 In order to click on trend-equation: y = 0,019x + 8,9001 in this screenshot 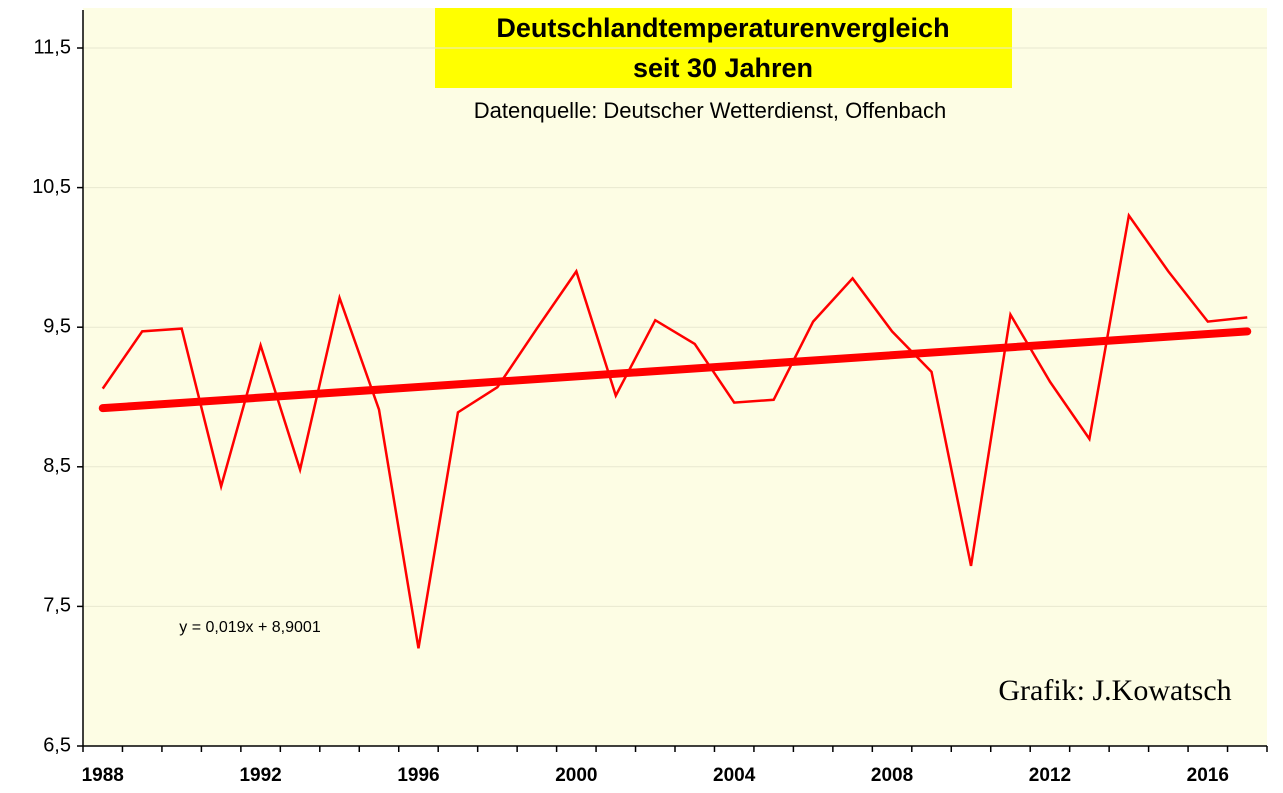, I will do `click(250, 627)`.